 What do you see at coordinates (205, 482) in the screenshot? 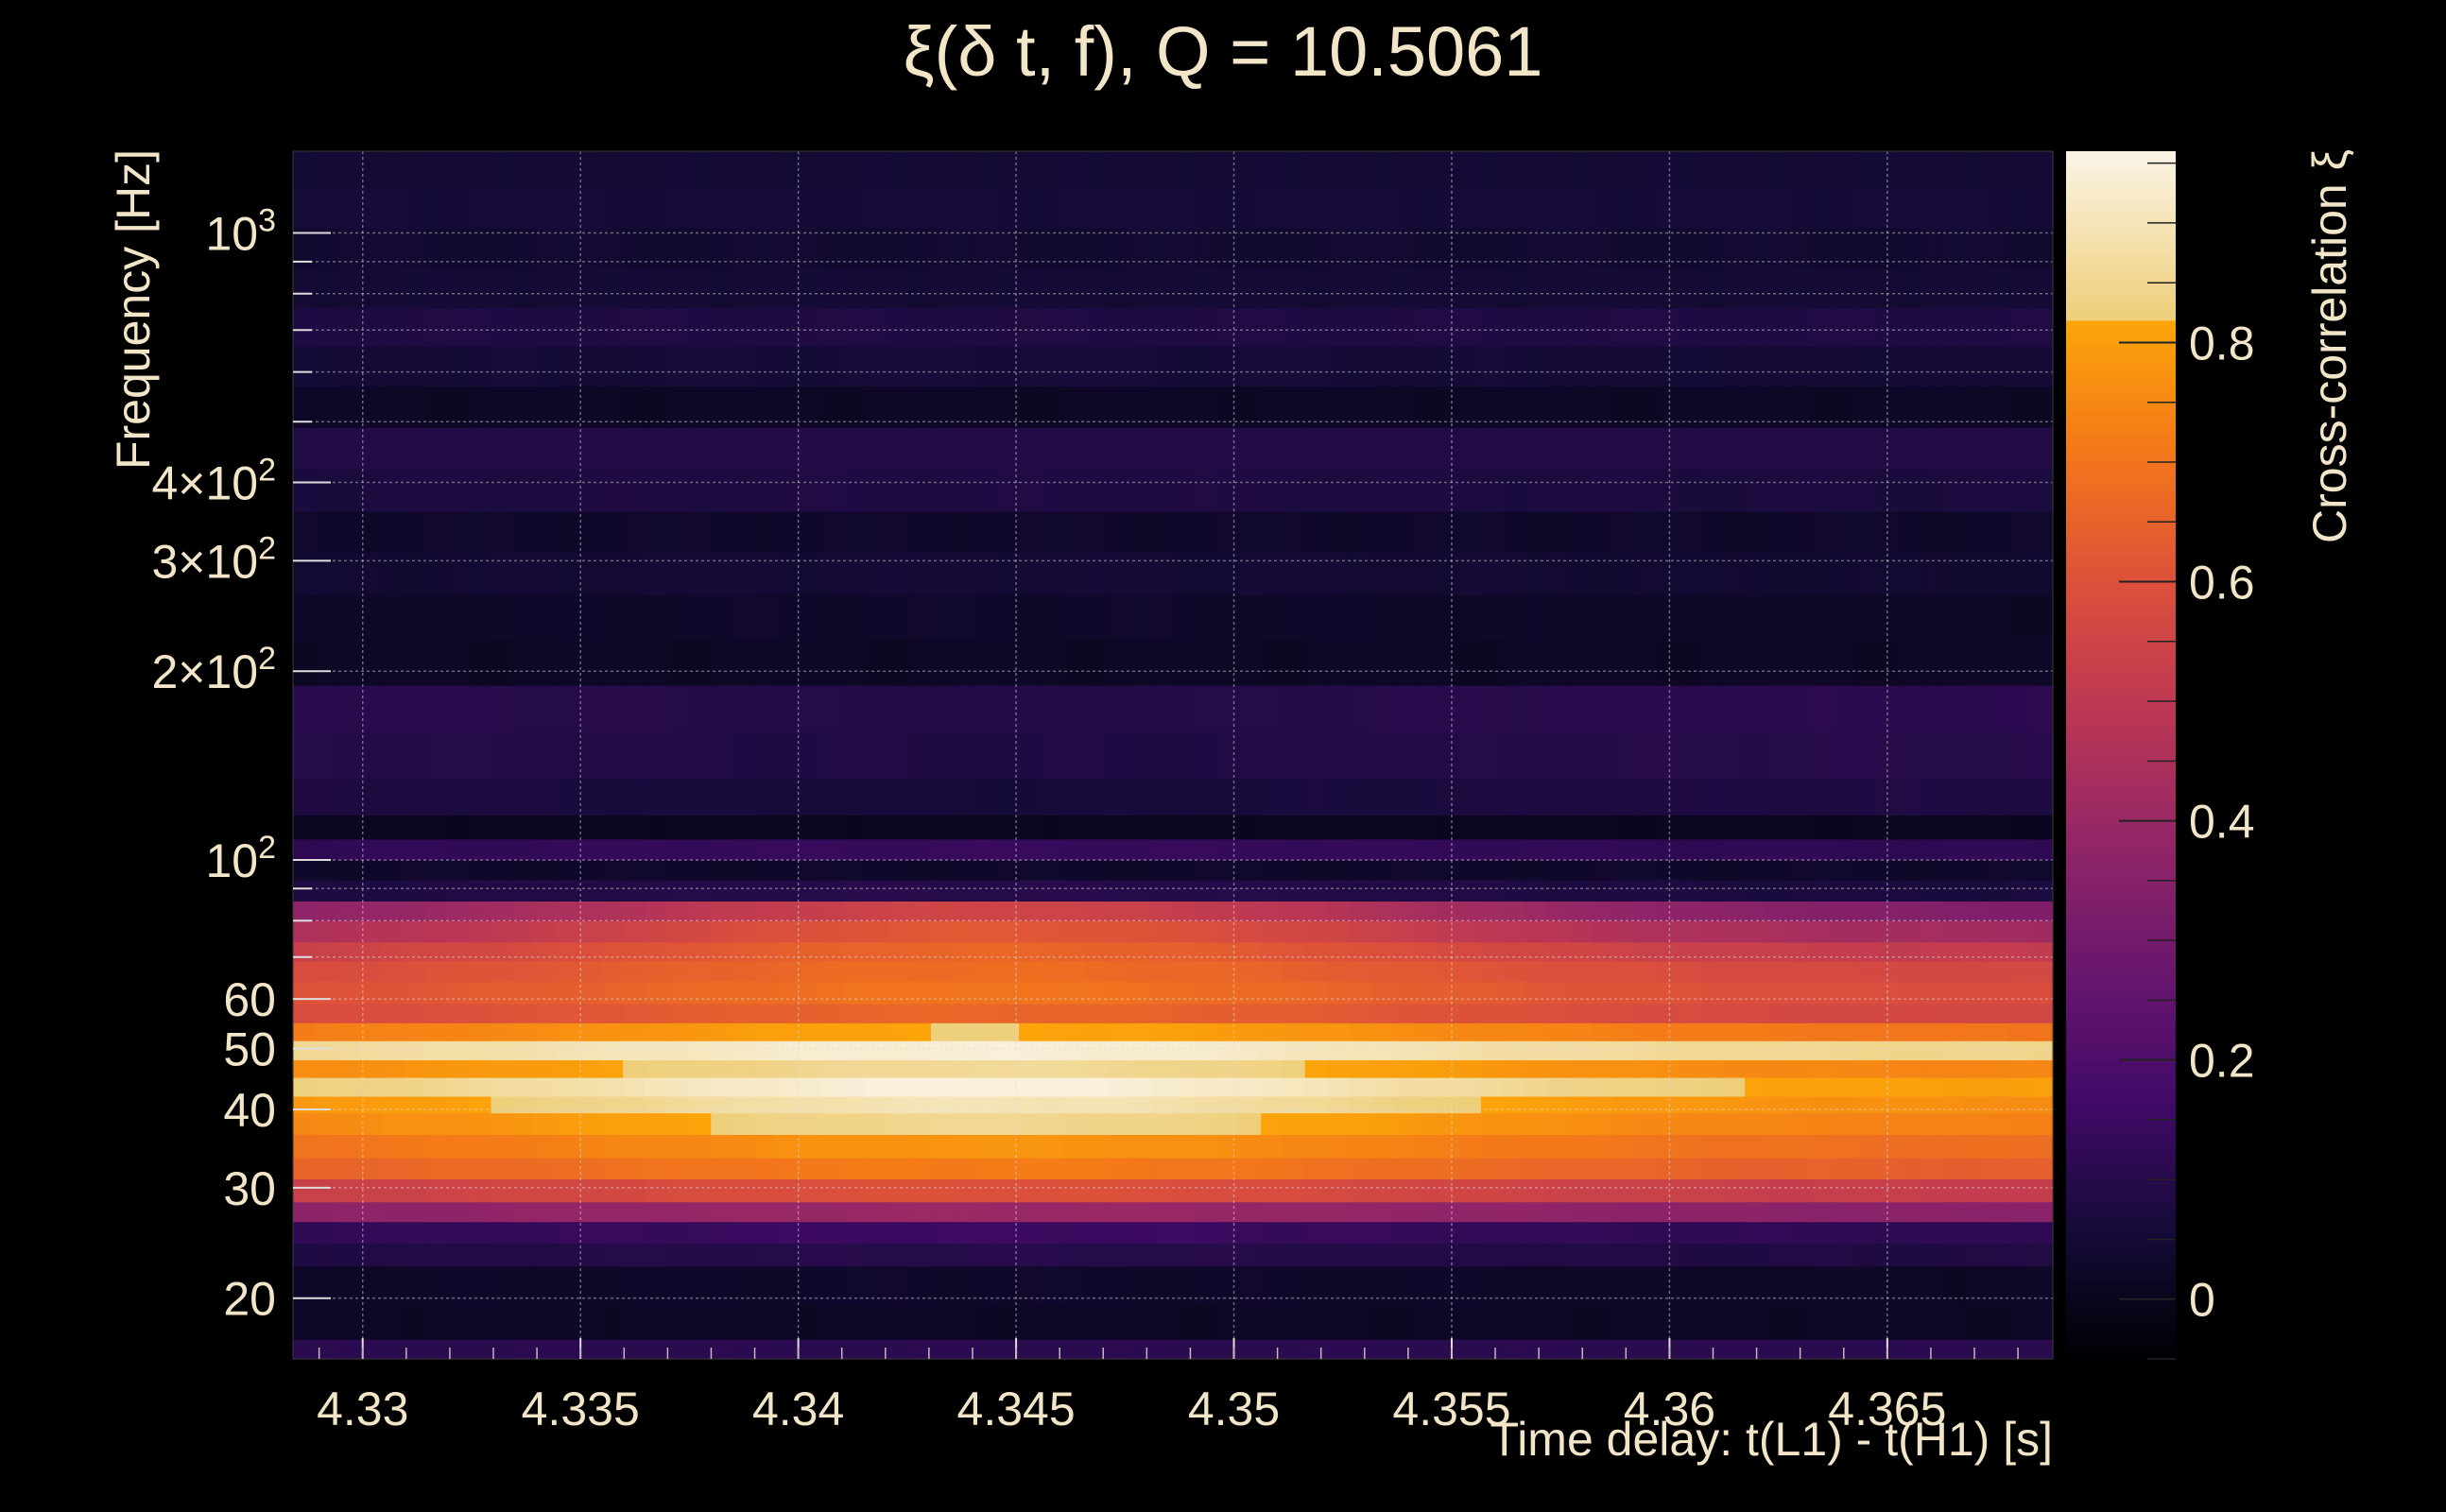
I see `y-tick-label-base: 4×10` at bounding box center [205, 482].